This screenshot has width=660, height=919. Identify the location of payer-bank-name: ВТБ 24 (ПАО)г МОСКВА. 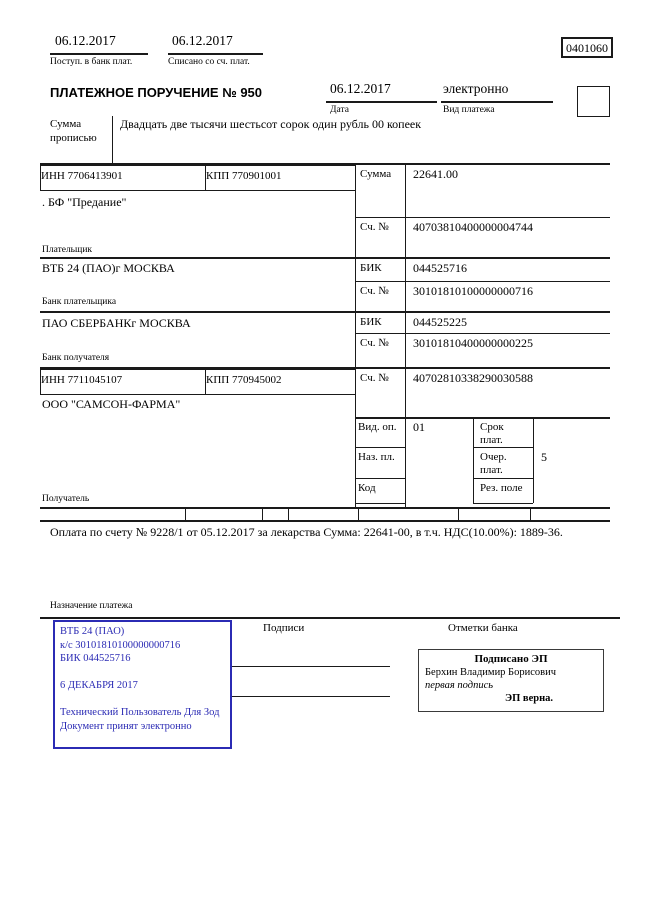
(108, 268).